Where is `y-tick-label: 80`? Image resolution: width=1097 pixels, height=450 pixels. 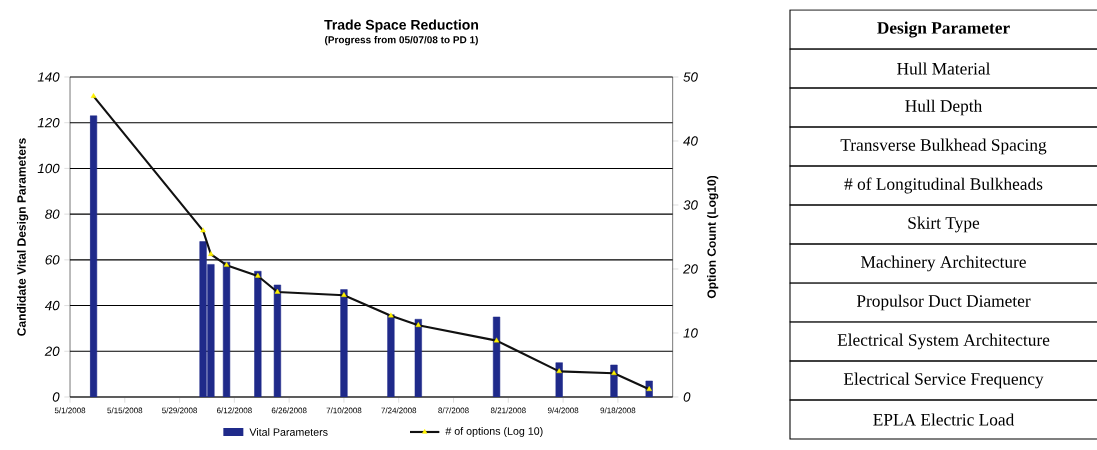
y-tick-label: 80 is located at coordinates (52, 214).